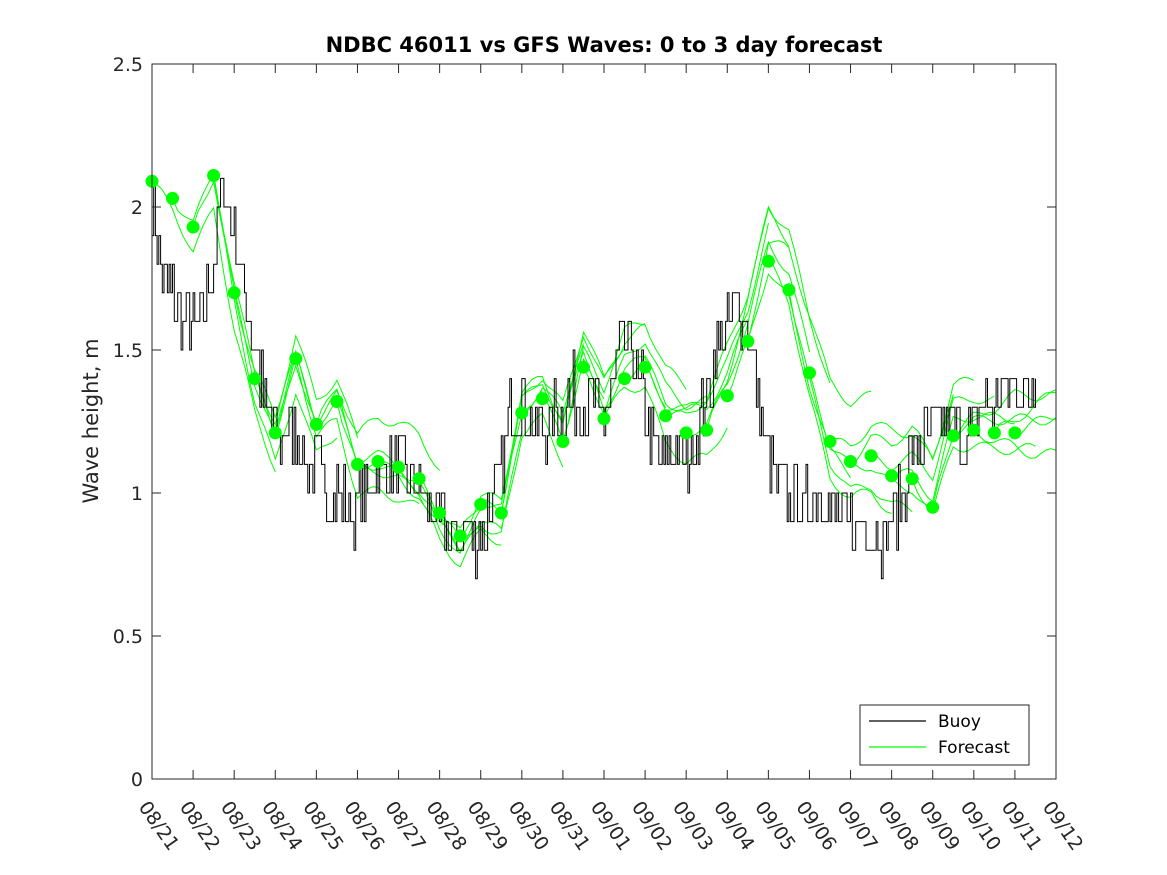 The width and height of the screenshot is (1167, 875). I want to click on legend: Buoy Forecast, so click(944, 735).